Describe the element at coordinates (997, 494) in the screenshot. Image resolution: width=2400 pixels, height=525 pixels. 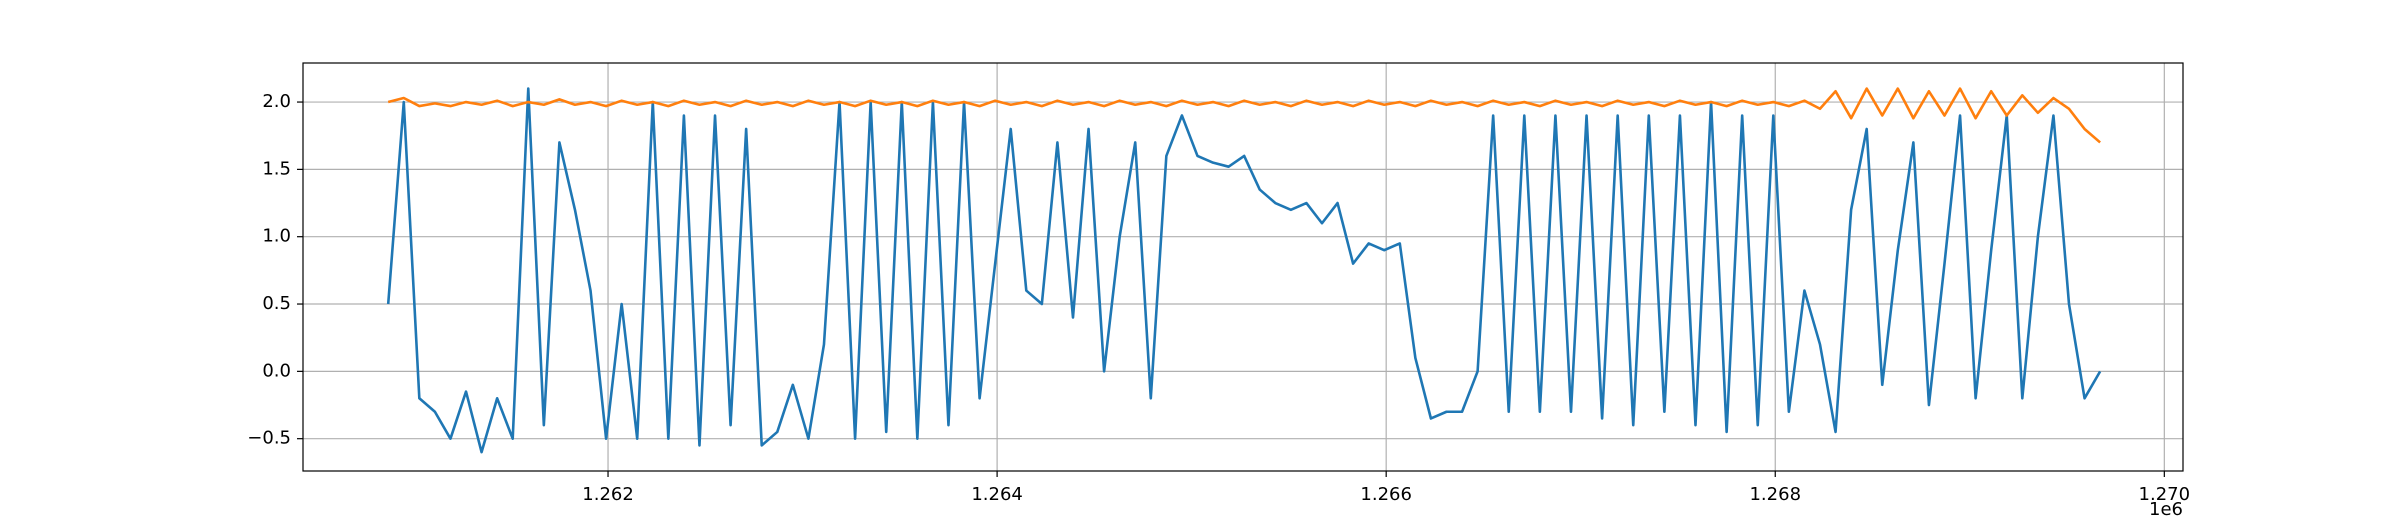
I see `x-tick-label: 1.264` at that location.